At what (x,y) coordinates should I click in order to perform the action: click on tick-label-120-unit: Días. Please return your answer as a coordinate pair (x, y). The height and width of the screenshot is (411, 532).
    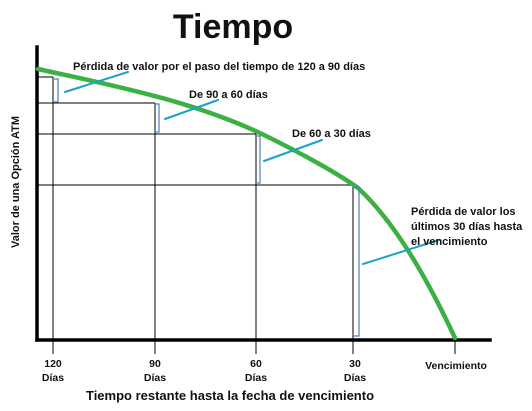
    Looking at the image, I should click on (53, 378).